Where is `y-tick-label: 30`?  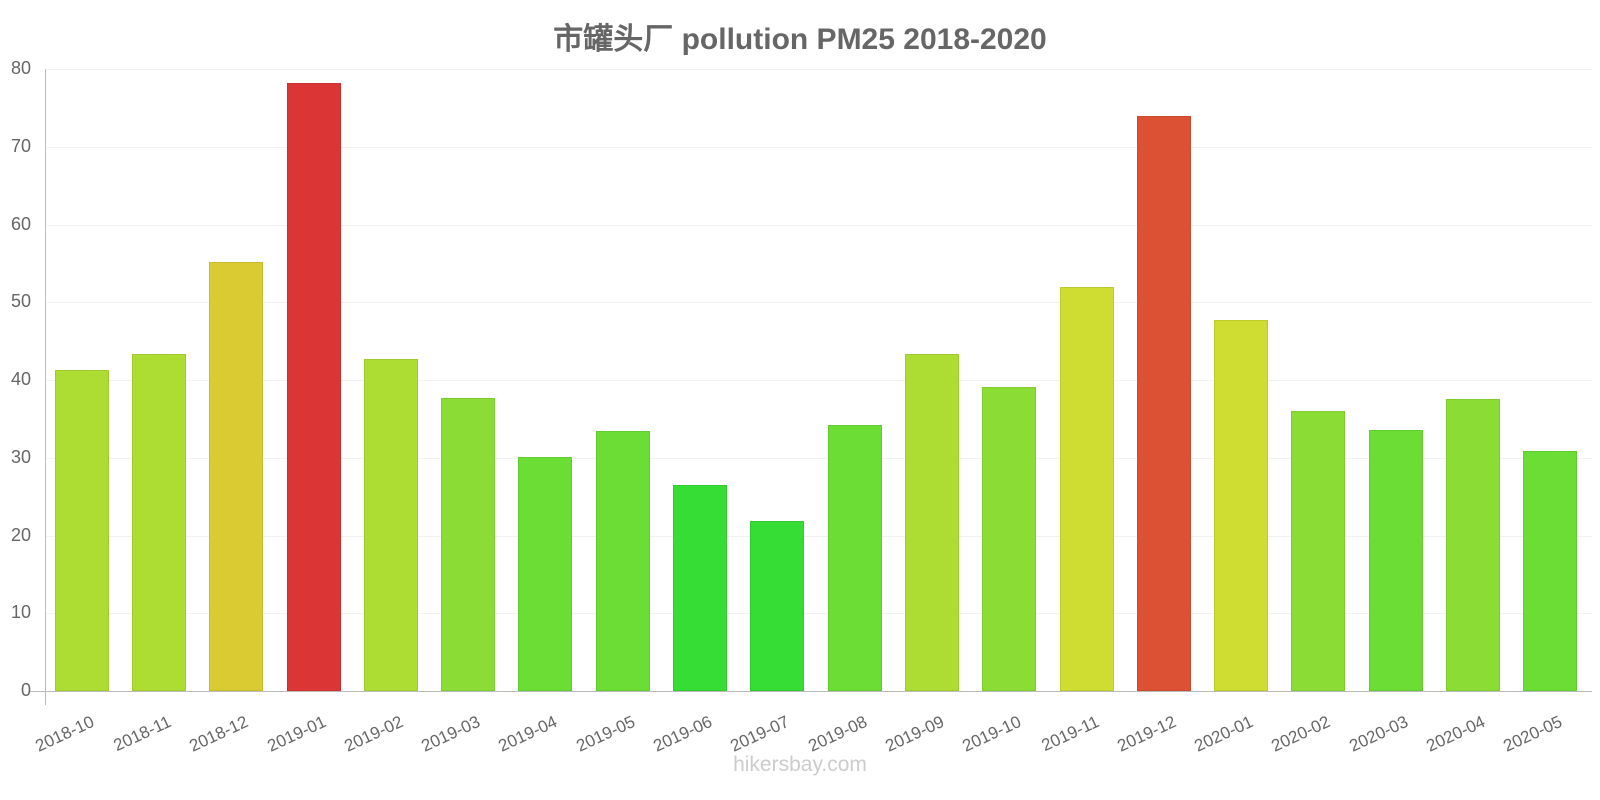
y-tick-label: 30 is located at coordinates (20, 456).